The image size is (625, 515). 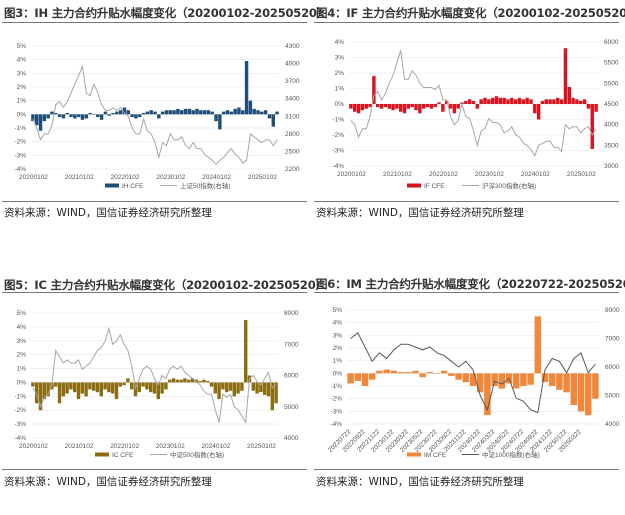 I want to click on y-tick-label: -1%, so click(x=20, y=128).